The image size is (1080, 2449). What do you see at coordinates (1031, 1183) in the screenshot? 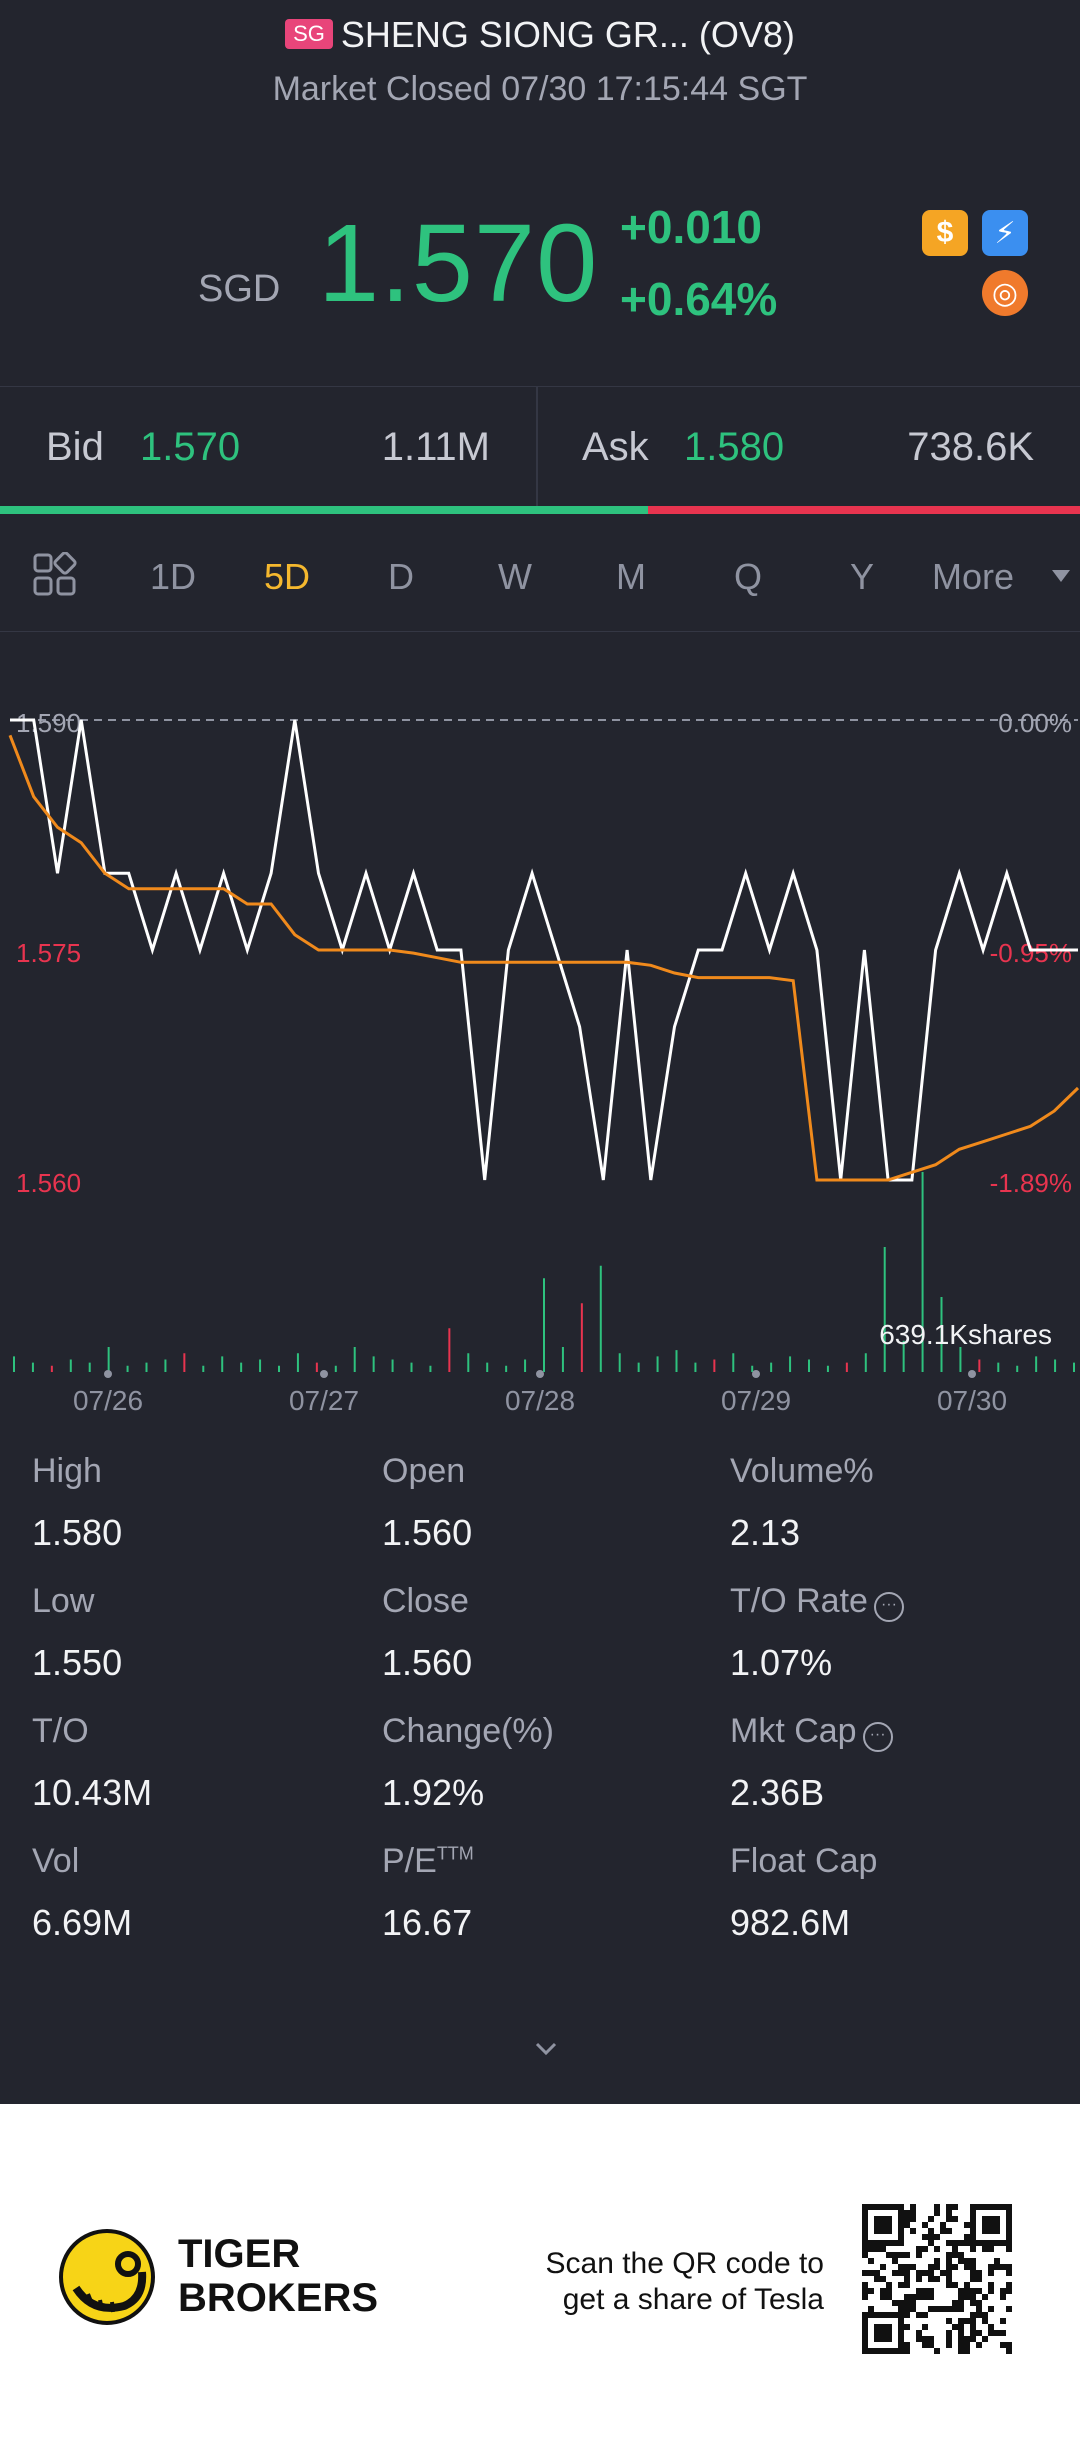
I see `y-axis-label-right: -1.89%` at bounding box center [1031, 1183].